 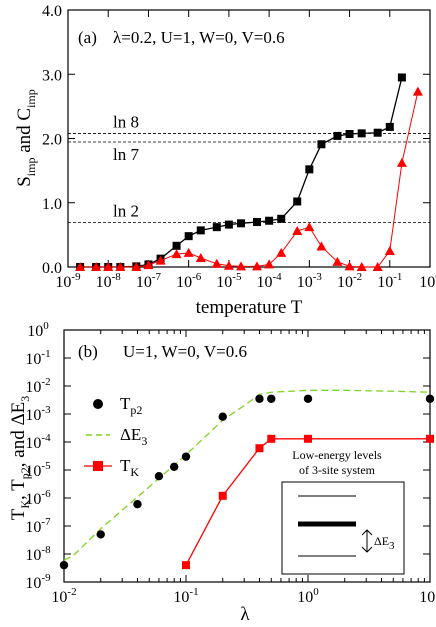 What do you see at coordinates (367, 532) in the screenshot?
I see `inset-arrow-head-top` at bounding box center [367, 532].